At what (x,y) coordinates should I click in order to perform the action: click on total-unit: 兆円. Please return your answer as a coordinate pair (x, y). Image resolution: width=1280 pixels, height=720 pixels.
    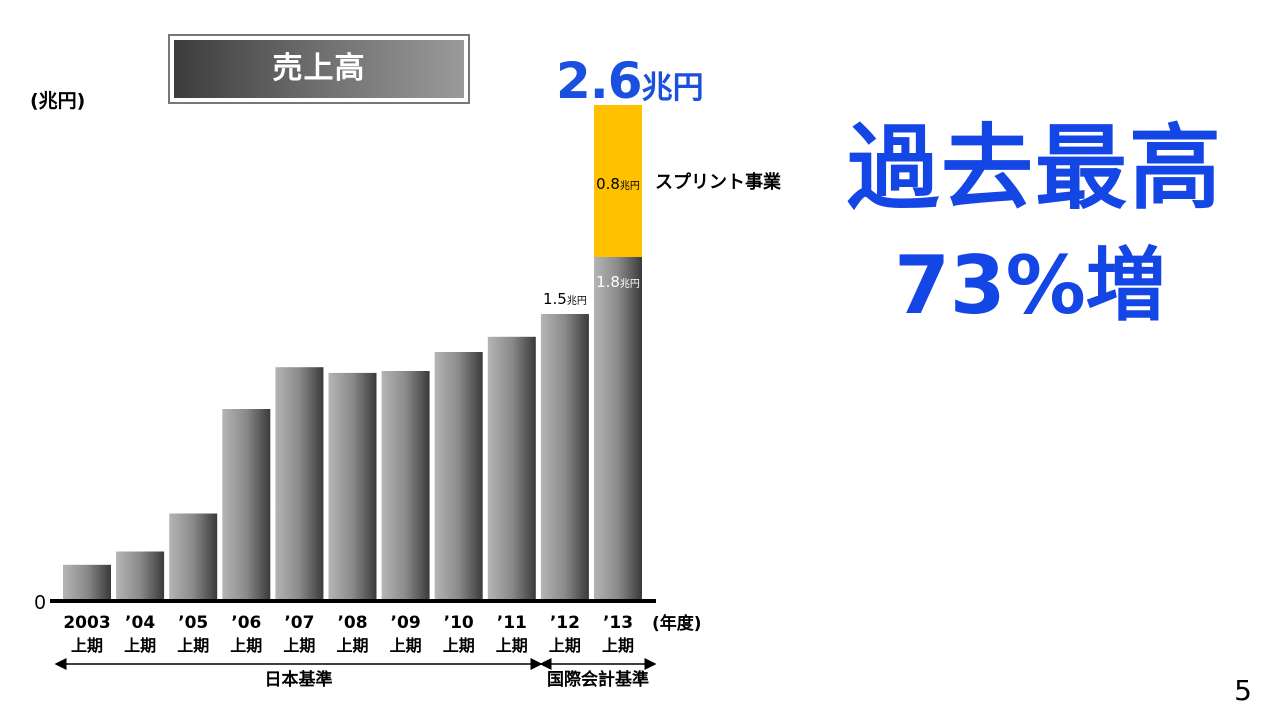
    Looking at the image, I should click on (672, 88).